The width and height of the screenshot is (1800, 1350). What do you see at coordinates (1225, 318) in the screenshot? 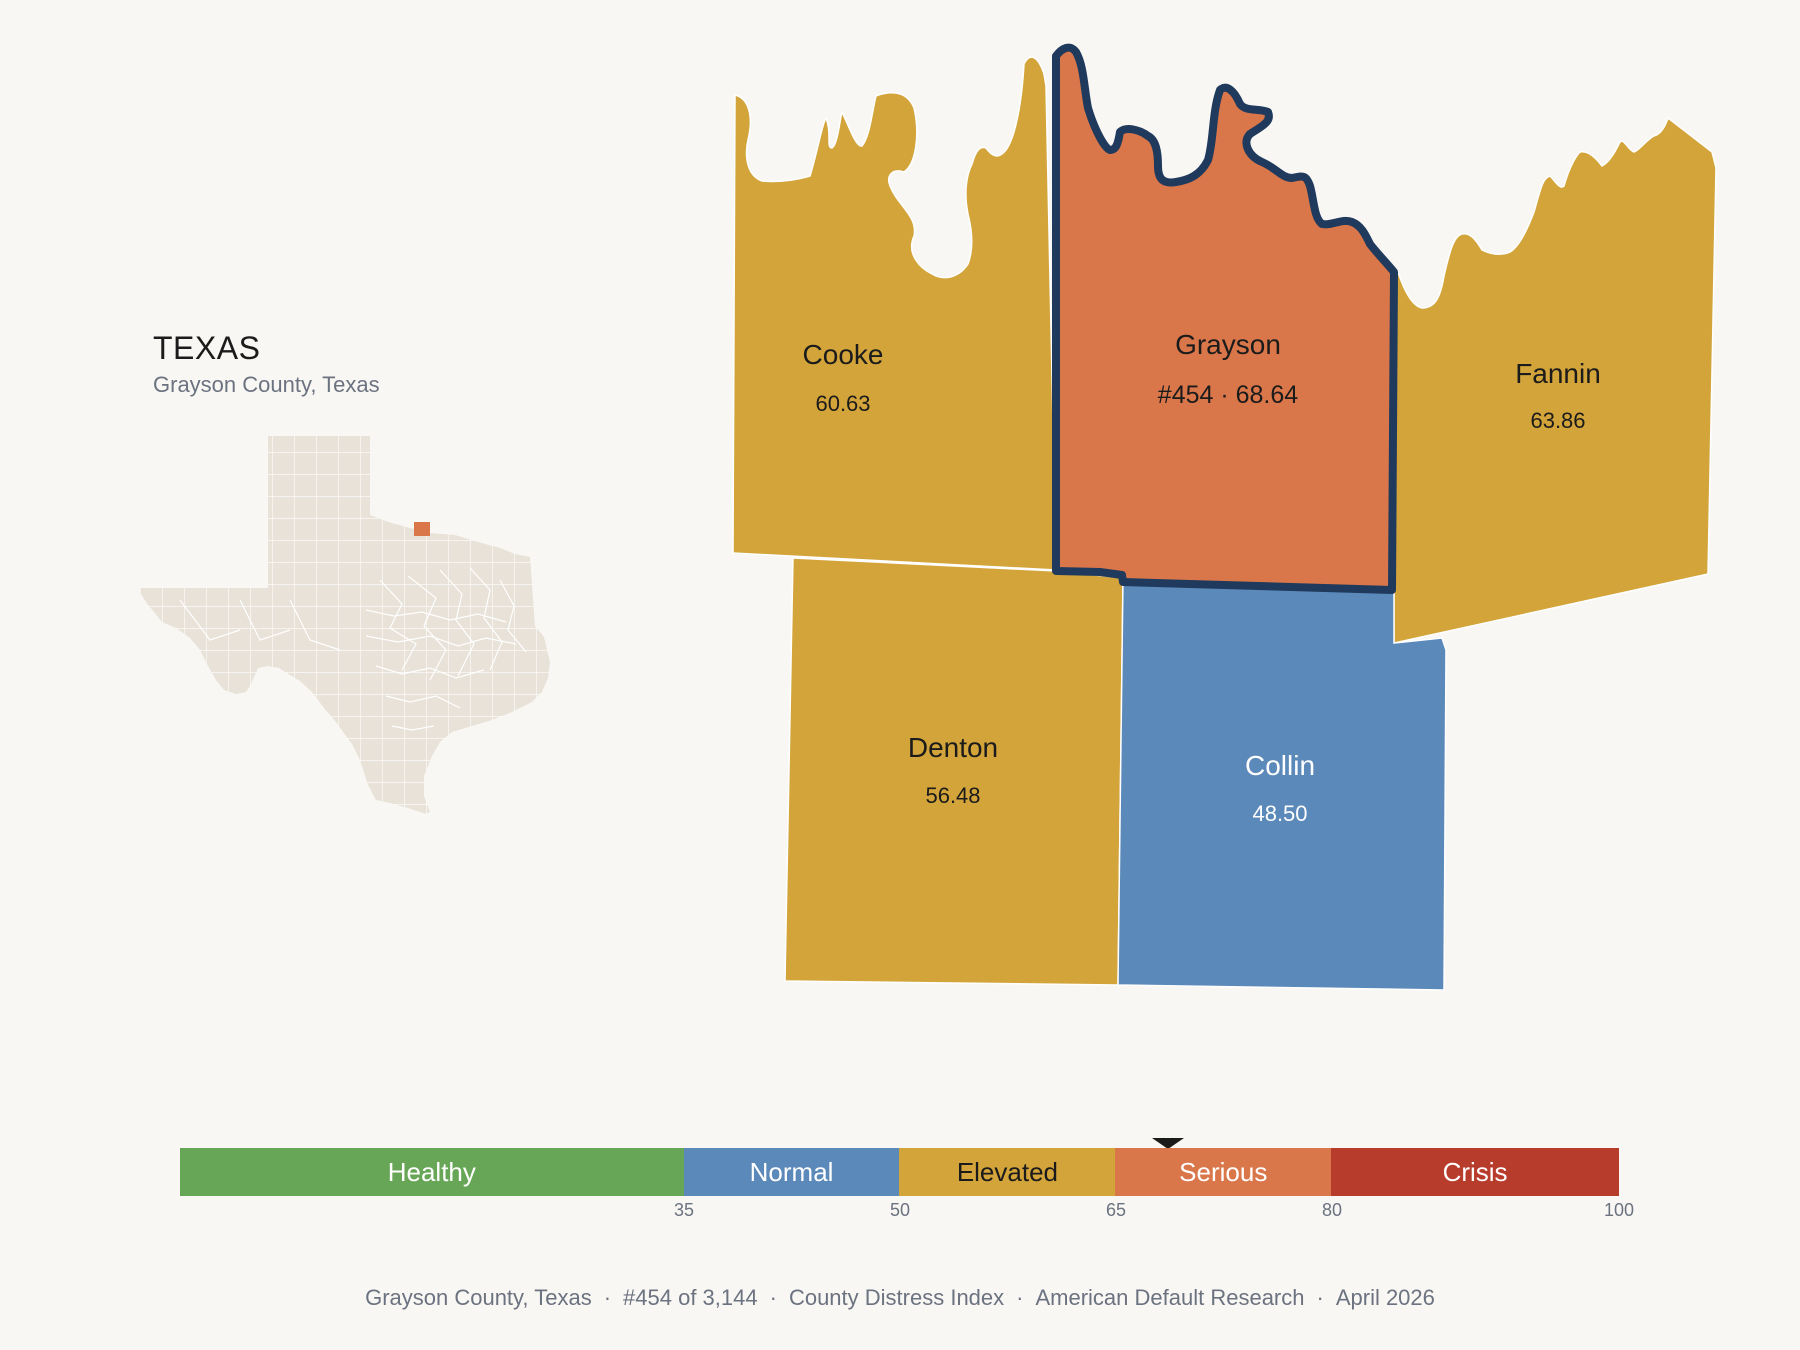
I see `county-grayson` at bounding box center [1225, 318].